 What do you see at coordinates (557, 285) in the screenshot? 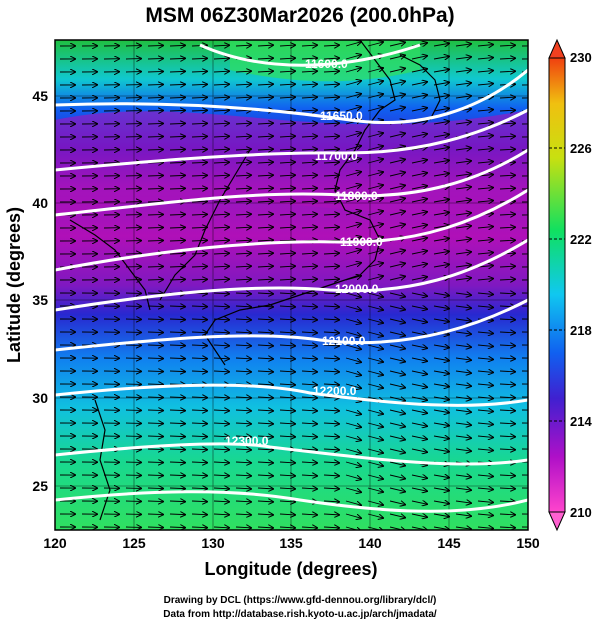
I see `colorbar-scale` at bounding box center [557, 285].